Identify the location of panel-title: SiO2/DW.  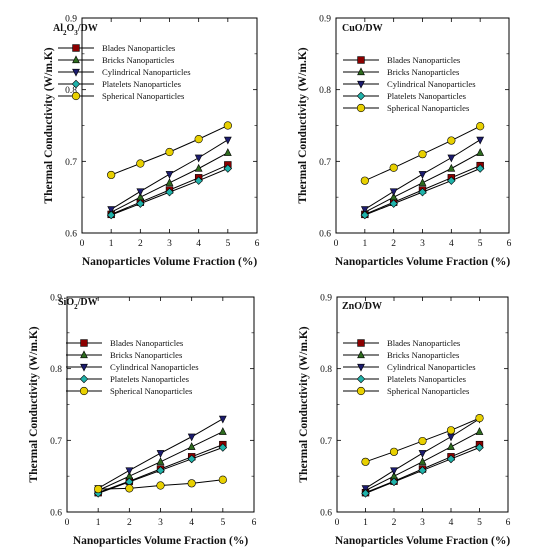
(78, 304).